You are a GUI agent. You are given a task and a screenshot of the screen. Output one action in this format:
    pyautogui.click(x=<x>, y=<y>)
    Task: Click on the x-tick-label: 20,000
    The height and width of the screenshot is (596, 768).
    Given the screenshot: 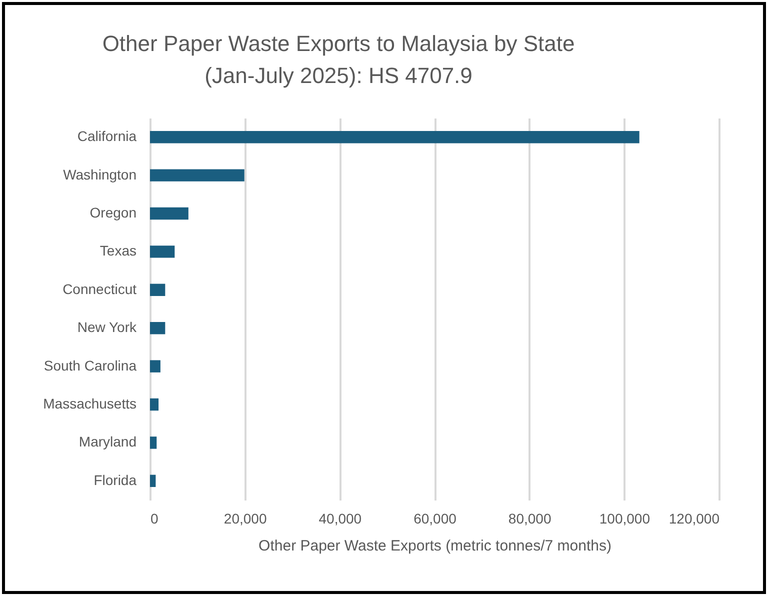 What is the action you would take?
    pyautogui.click(x=245, y=518)
    